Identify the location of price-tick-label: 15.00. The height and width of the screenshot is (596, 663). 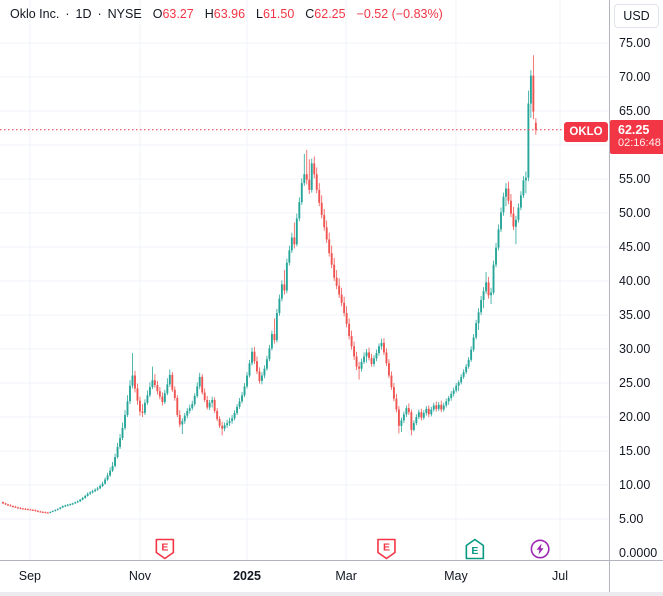
(635, 450).